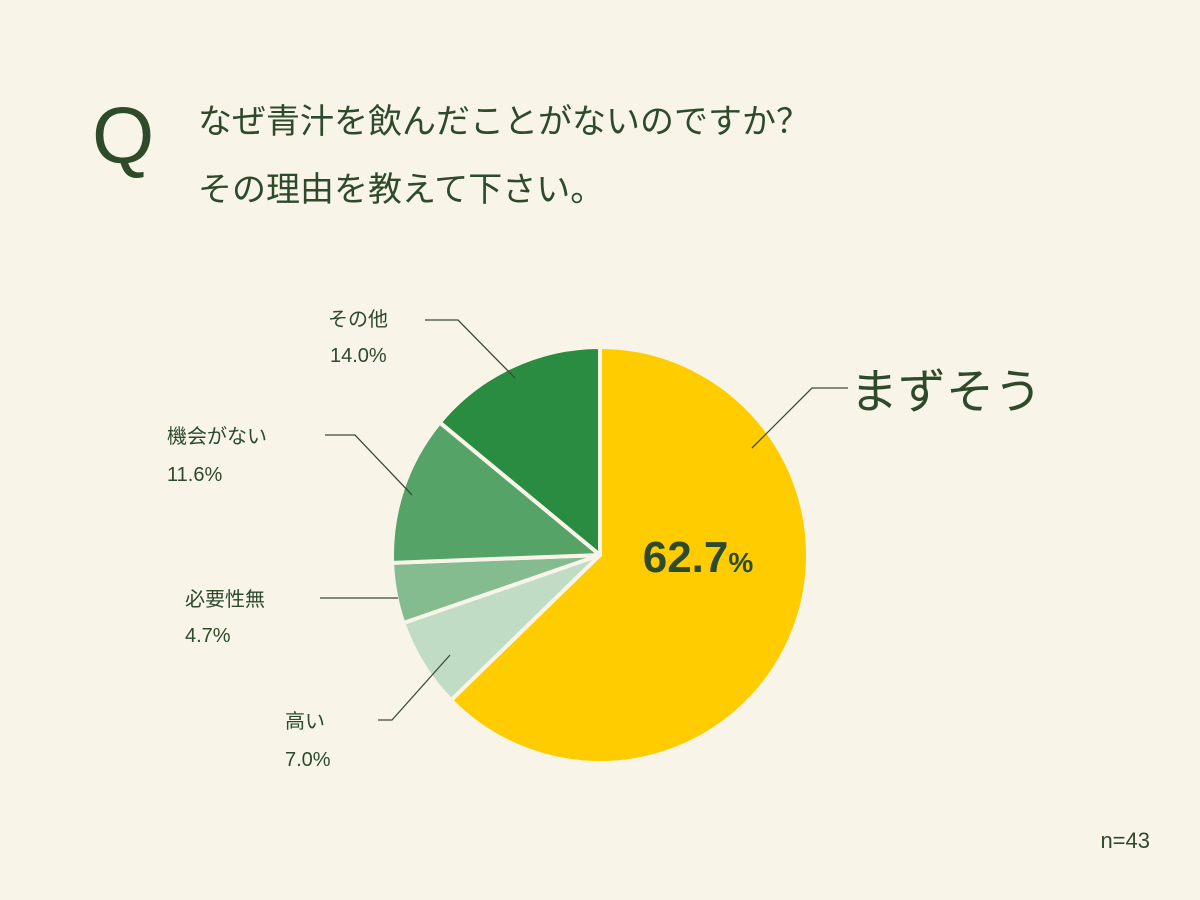  I want to click on slice-label: 機会がない, so click(217, 436).